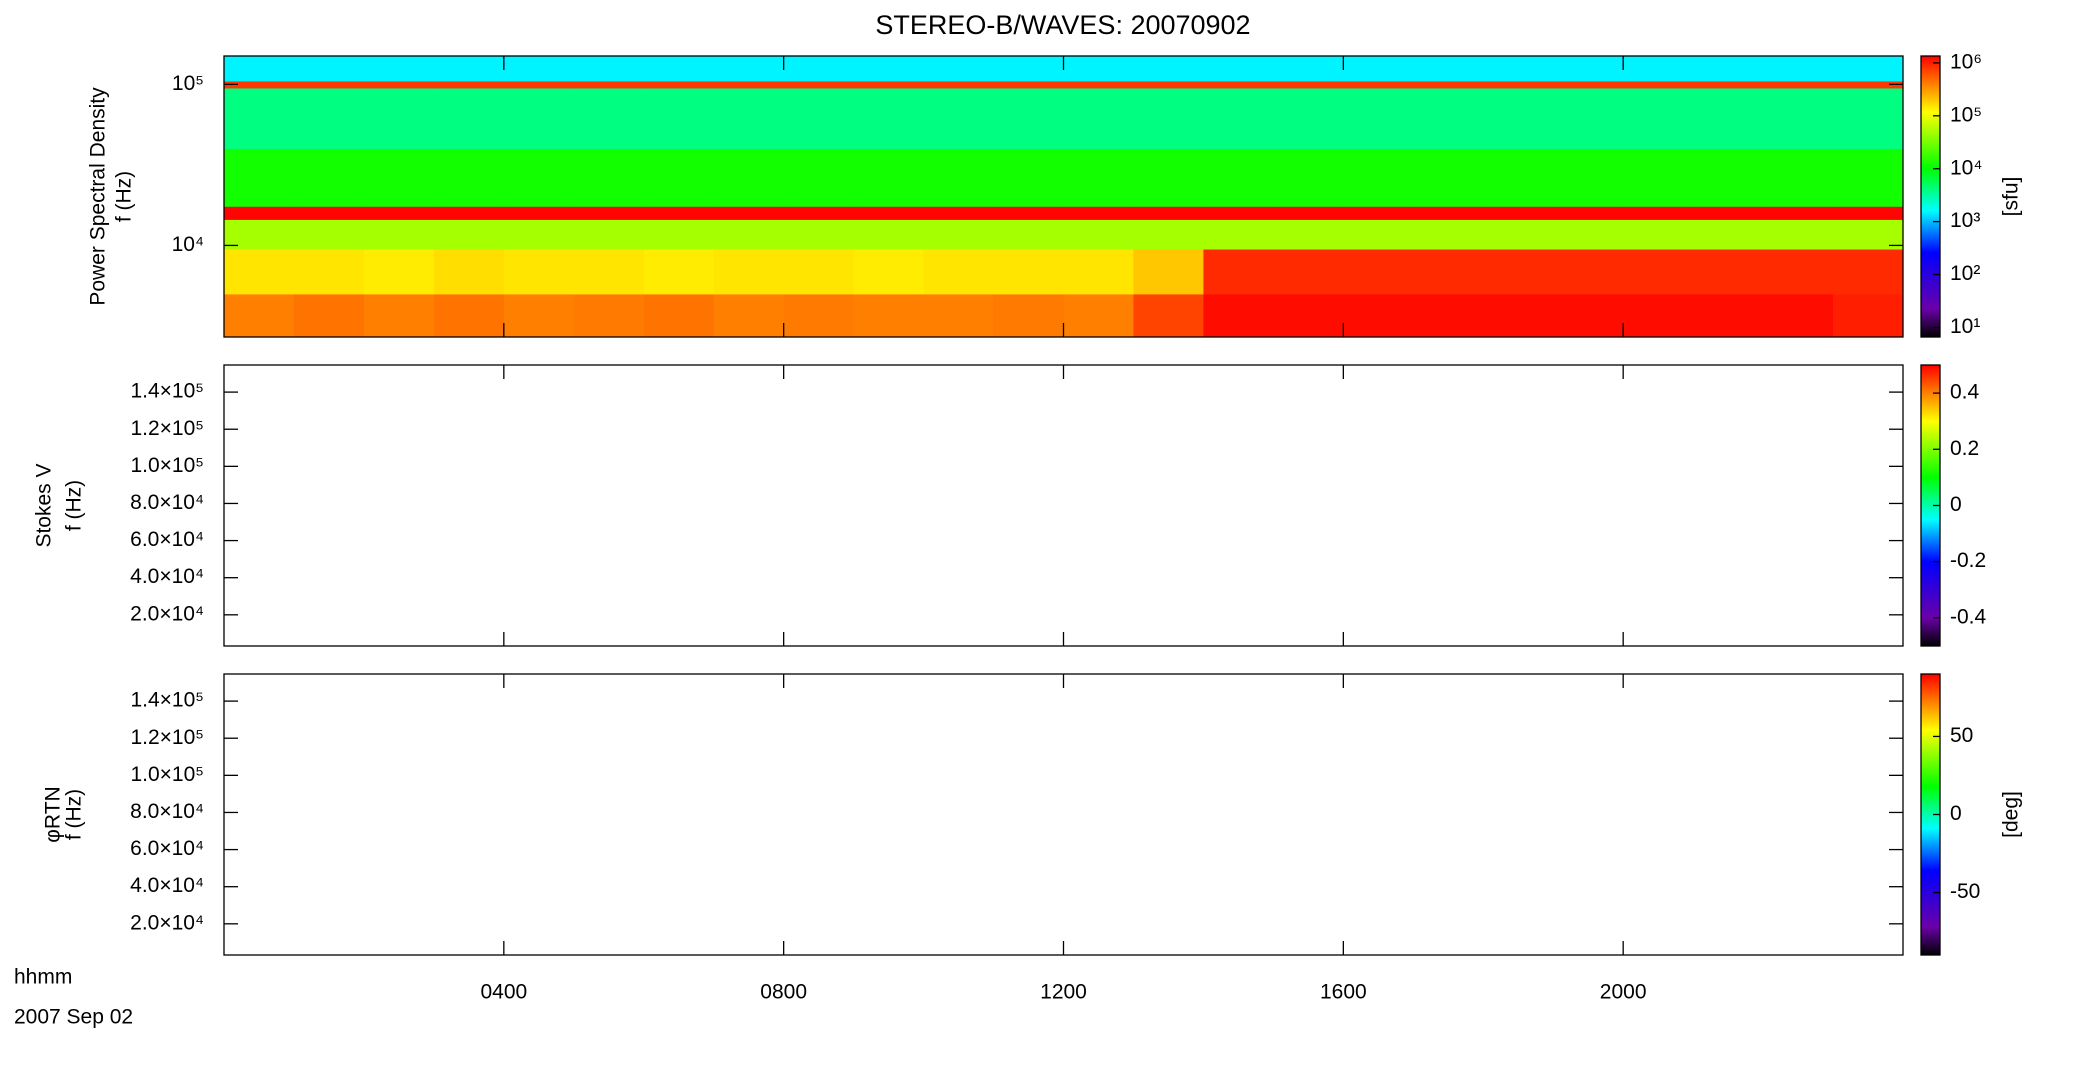 This screenshot has height=1085, width=2096. I want to click on colorbar-tick-label: 50, so click(1961, 735).